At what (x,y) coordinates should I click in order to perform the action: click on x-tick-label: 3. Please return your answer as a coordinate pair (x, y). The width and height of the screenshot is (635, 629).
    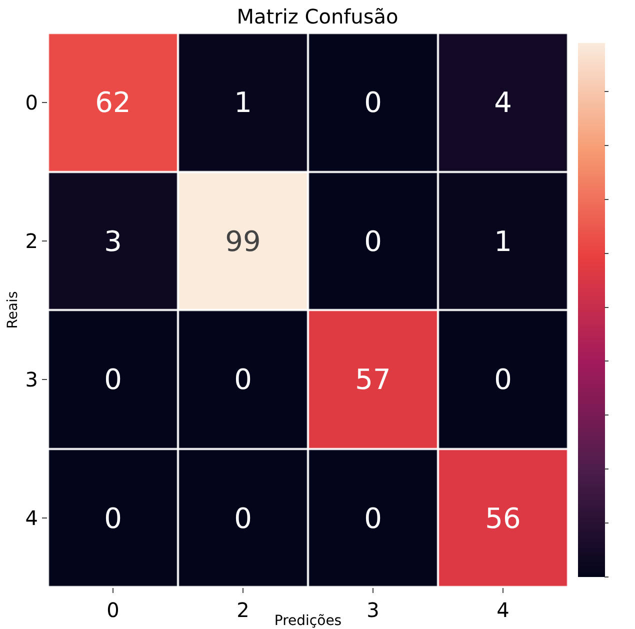
    Looking at the image, I should click on (373, 610).